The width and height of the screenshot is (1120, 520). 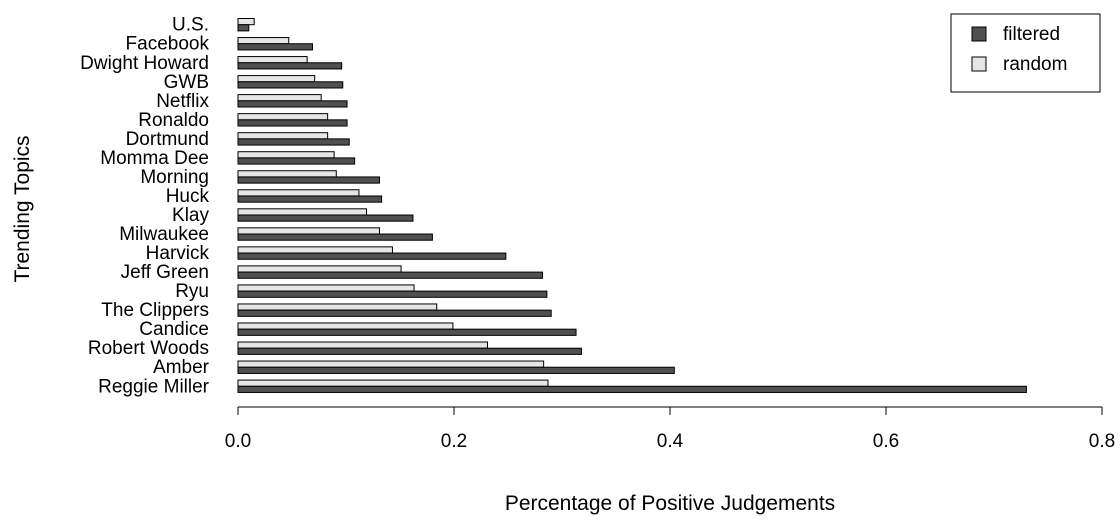 I want to click on category-label: Amber, so click(x=181, y=367).